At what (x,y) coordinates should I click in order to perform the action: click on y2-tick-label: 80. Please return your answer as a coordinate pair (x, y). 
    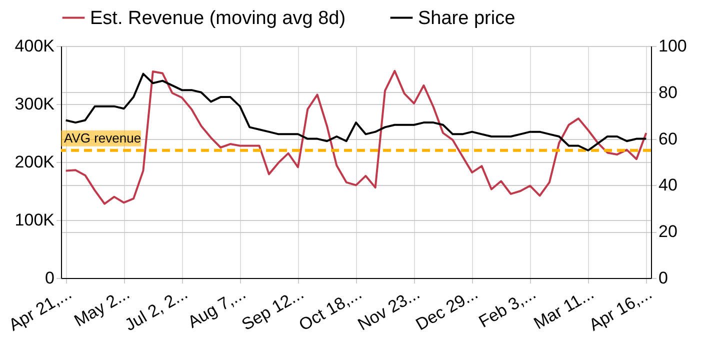
    Looking at the image, I should click on (668, 92).